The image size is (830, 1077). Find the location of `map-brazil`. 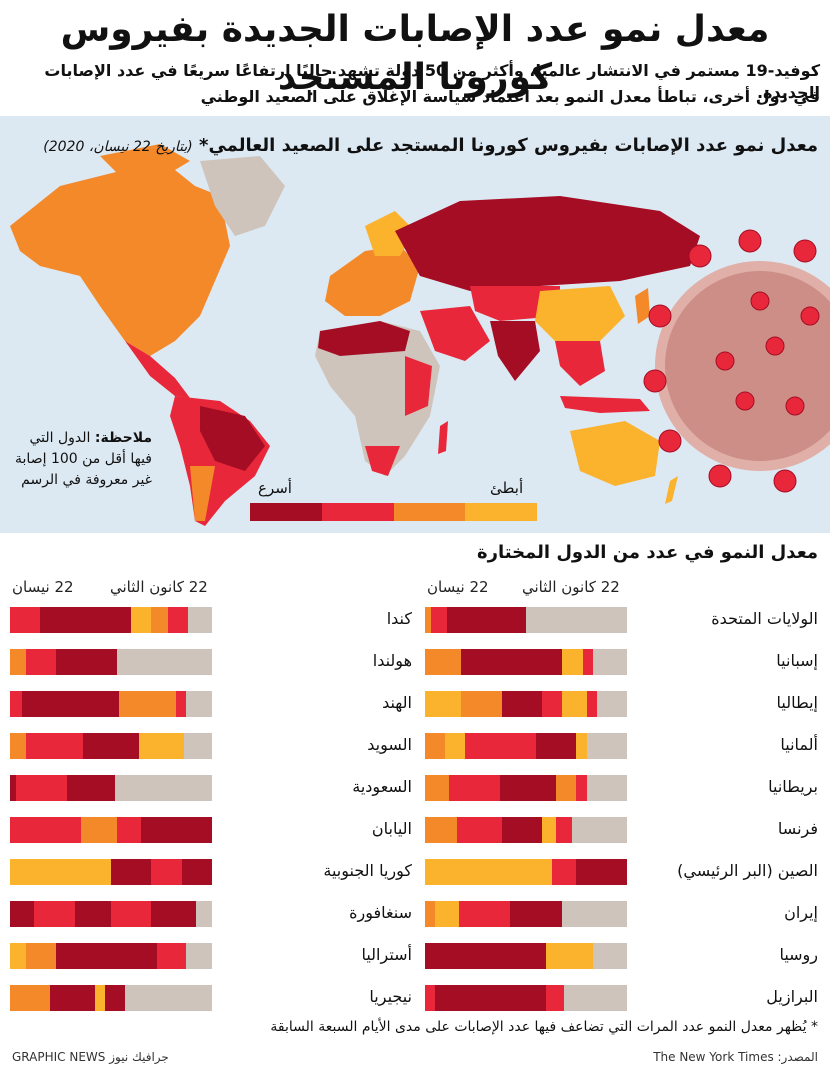

map-brazil is located at coordinates (232, 438).